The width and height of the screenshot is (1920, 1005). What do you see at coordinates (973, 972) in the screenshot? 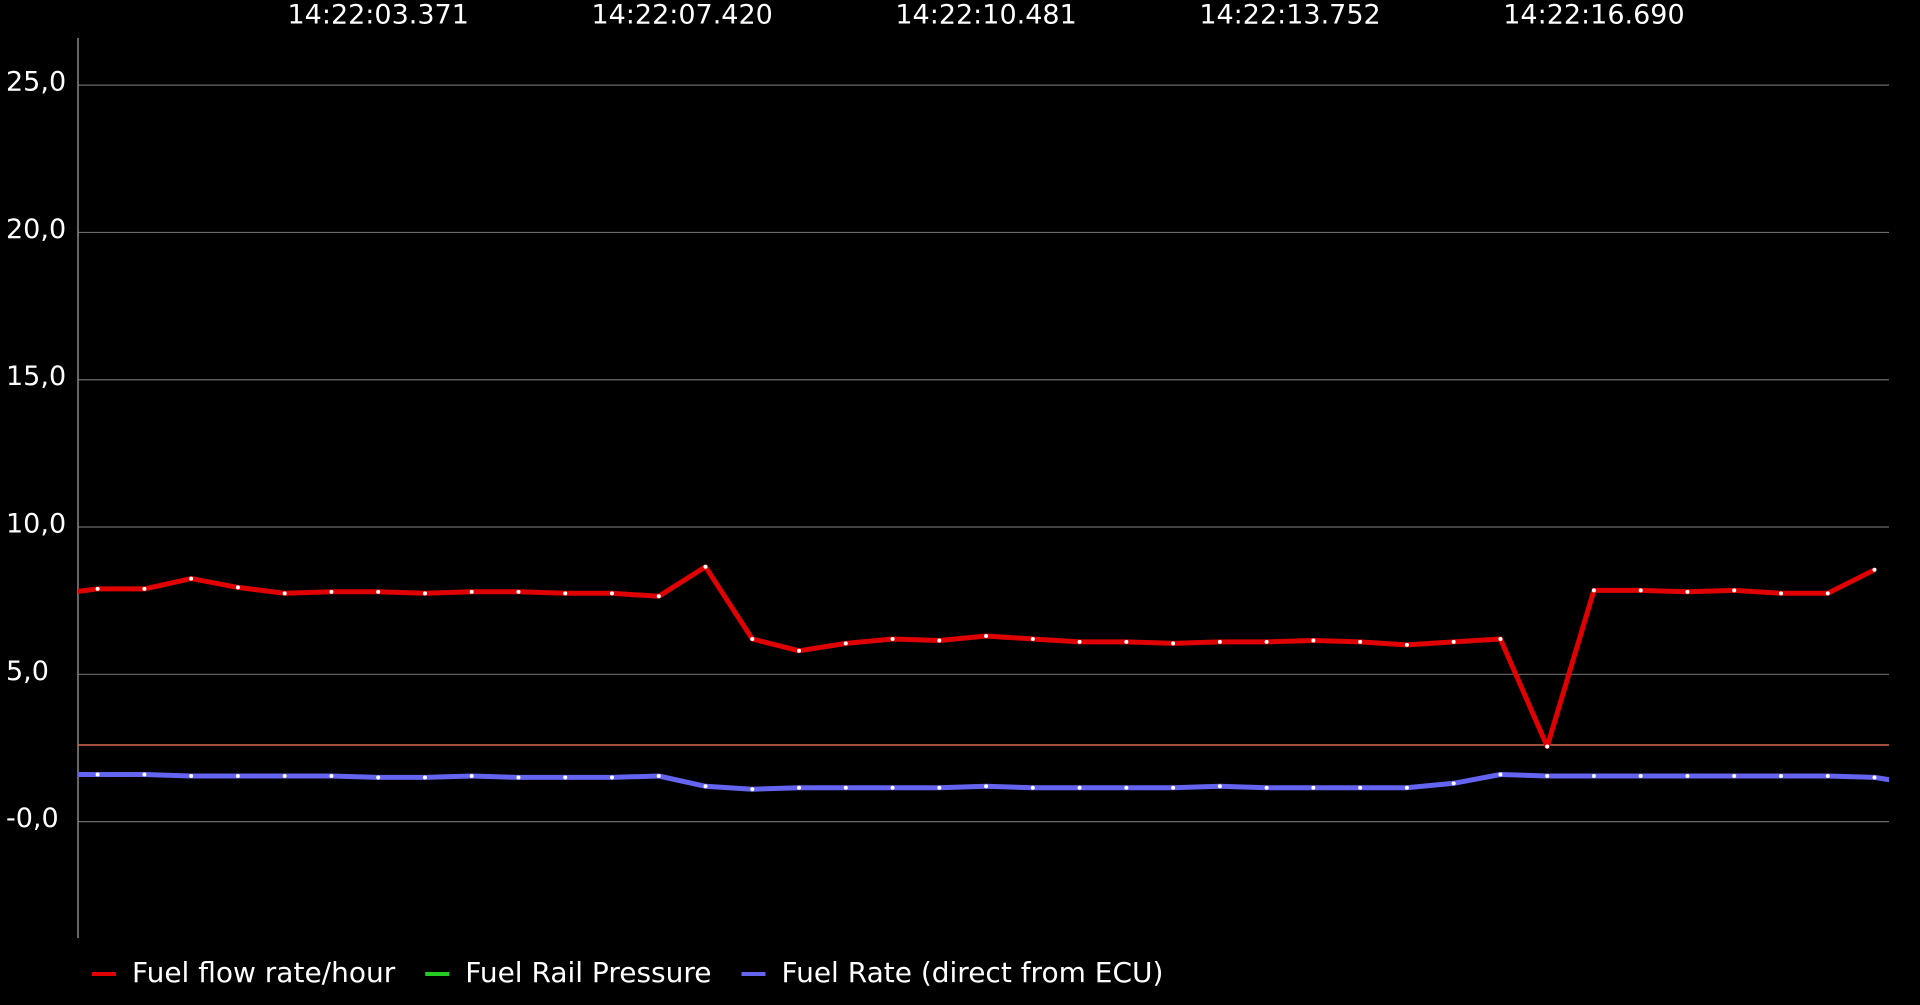
I see `legend-label: Fuel Rate (direct from ECU)` at bounding box center [973, 972].